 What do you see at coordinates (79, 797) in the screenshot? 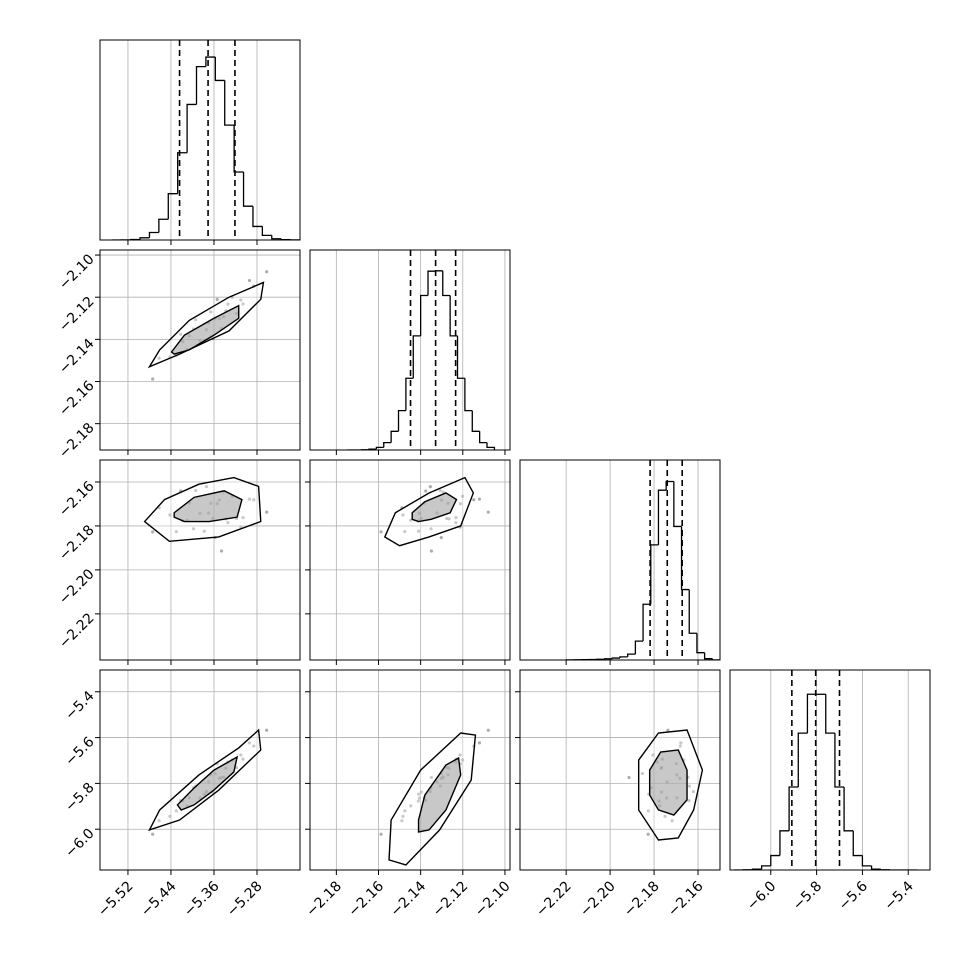
I see `y-tick-label: −5.8` at bounding box center [79, 797].